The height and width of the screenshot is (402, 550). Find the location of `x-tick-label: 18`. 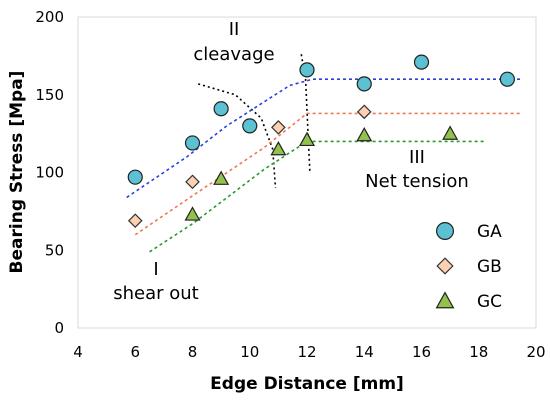

x-tick-label: 18 is located at coordinates (478, 352).